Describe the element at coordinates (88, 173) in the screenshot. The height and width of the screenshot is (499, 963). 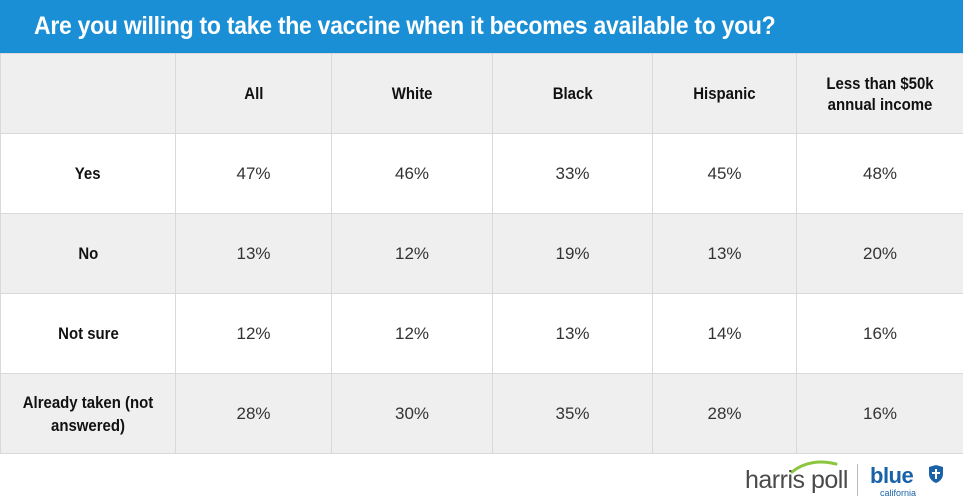
I see `row-label: Yes` at that location.